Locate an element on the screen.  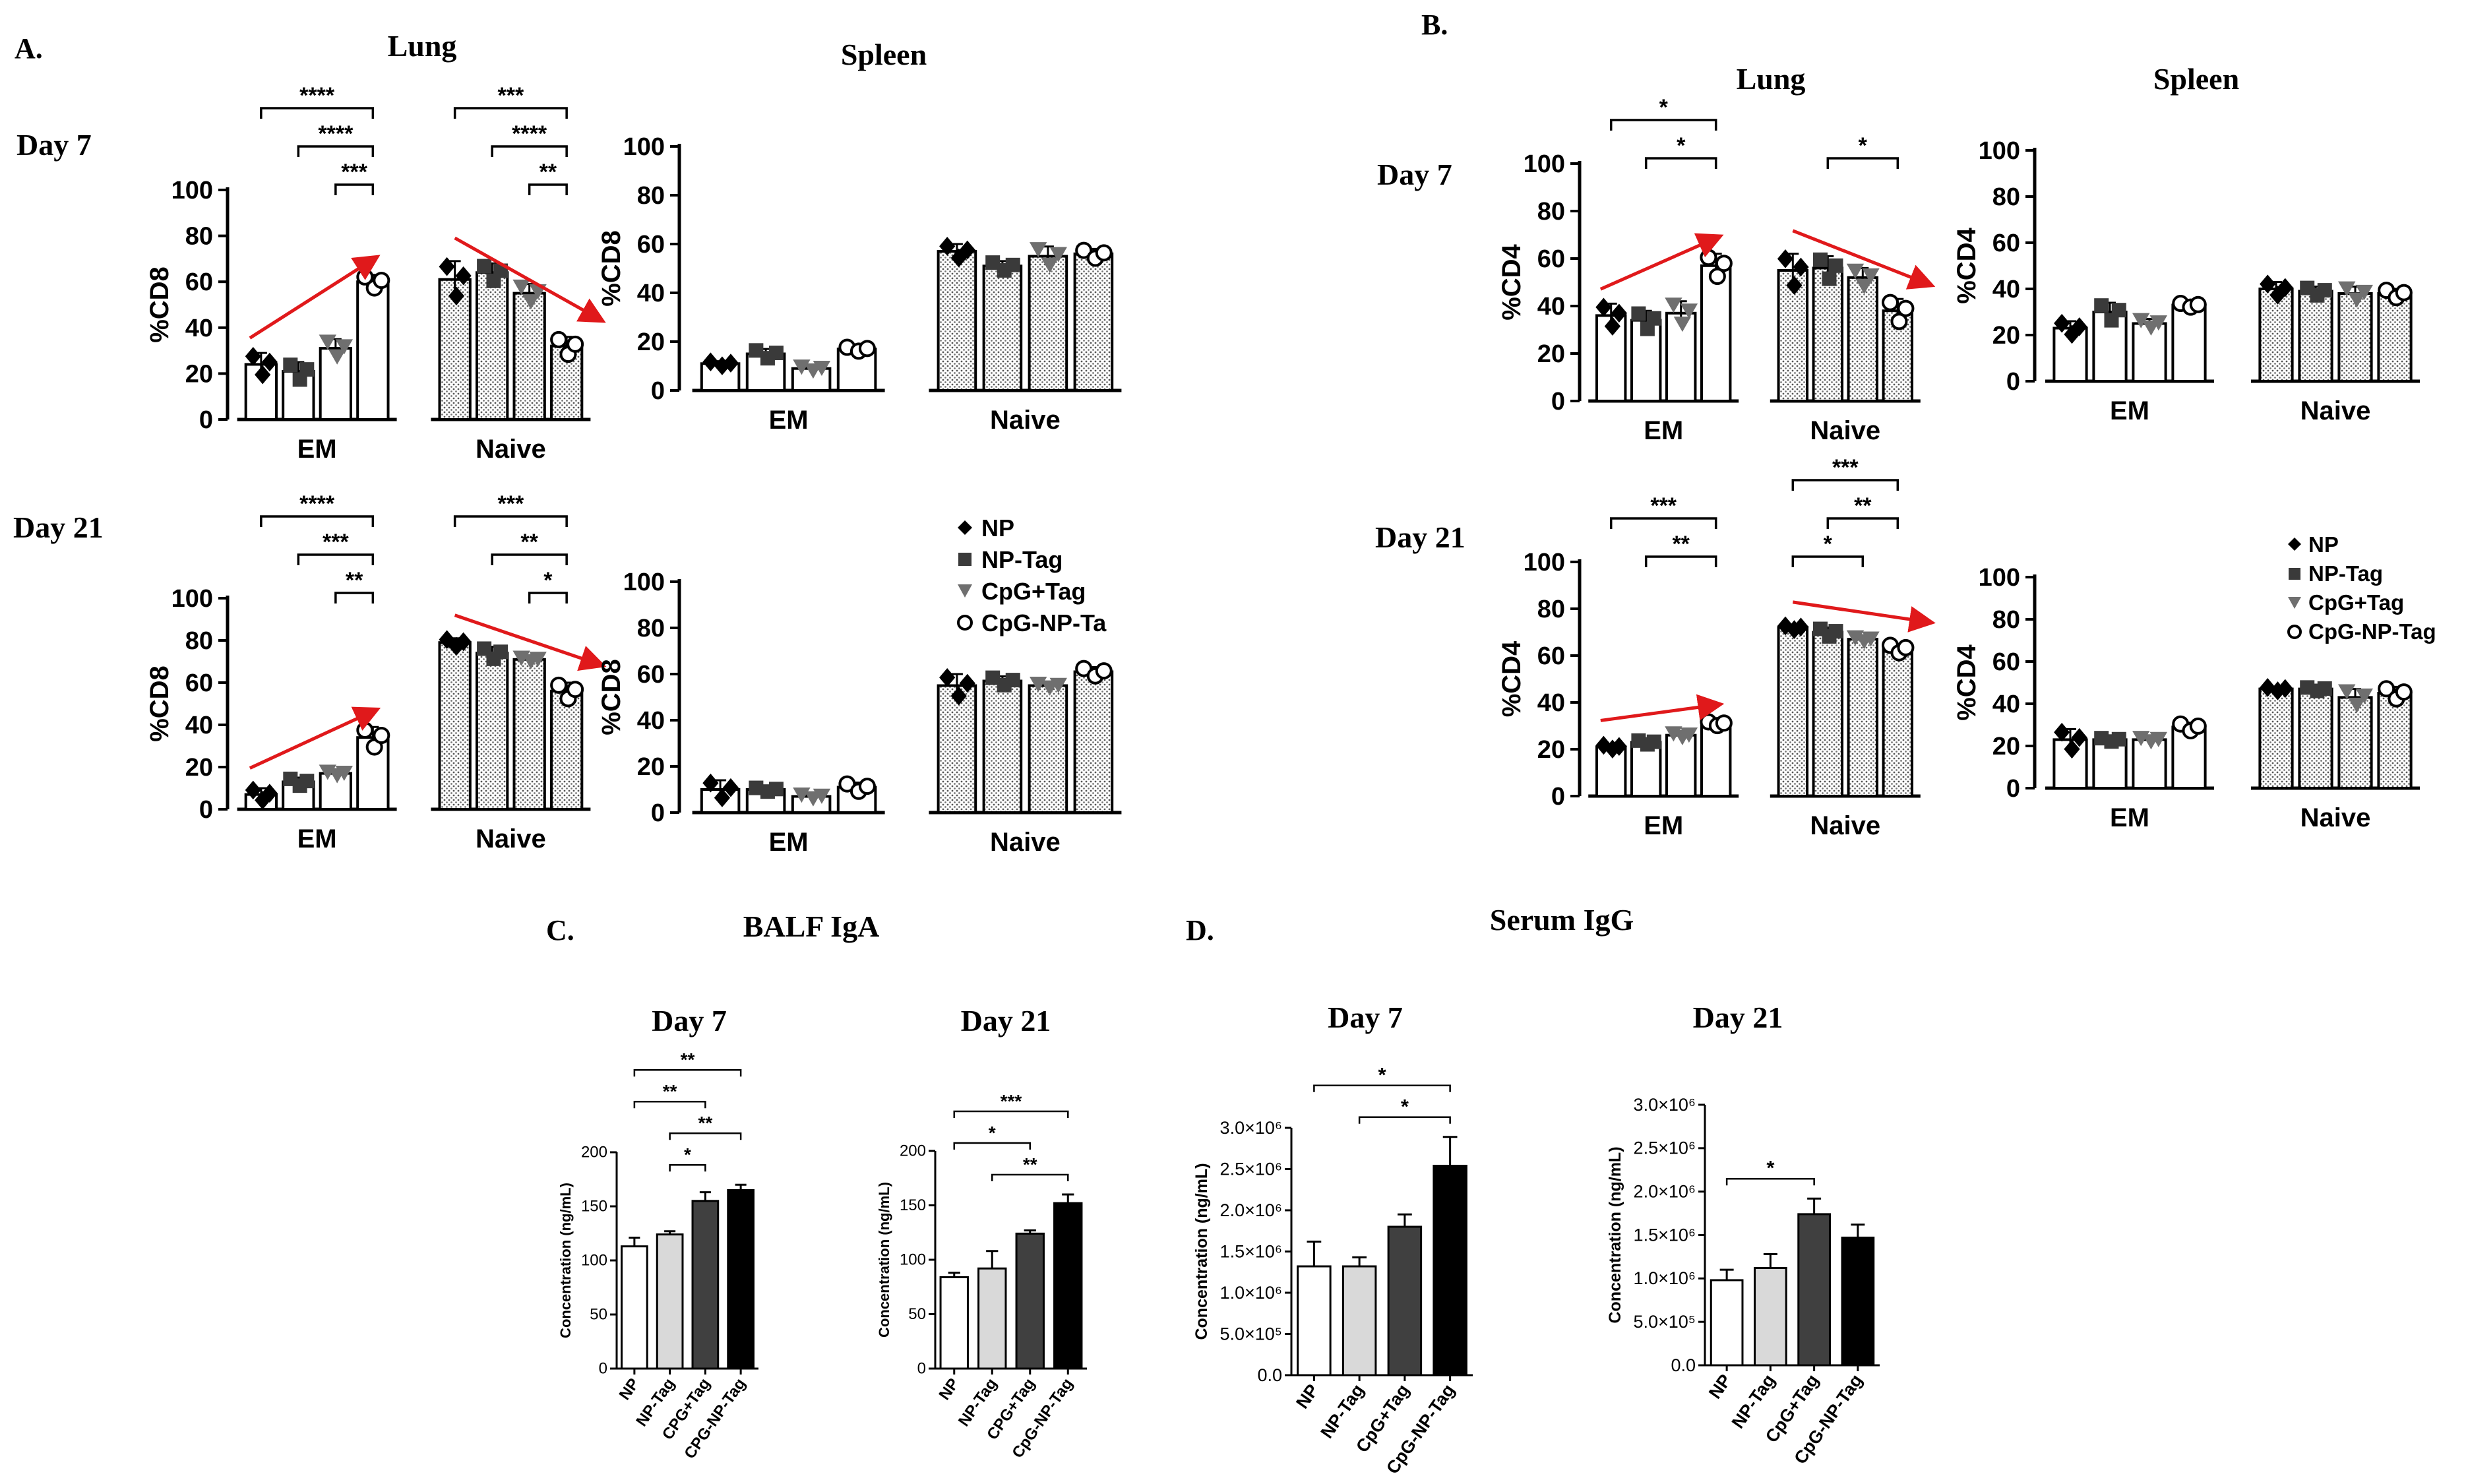
y-tick-label: 100 is located at coordinates (1999, 578).